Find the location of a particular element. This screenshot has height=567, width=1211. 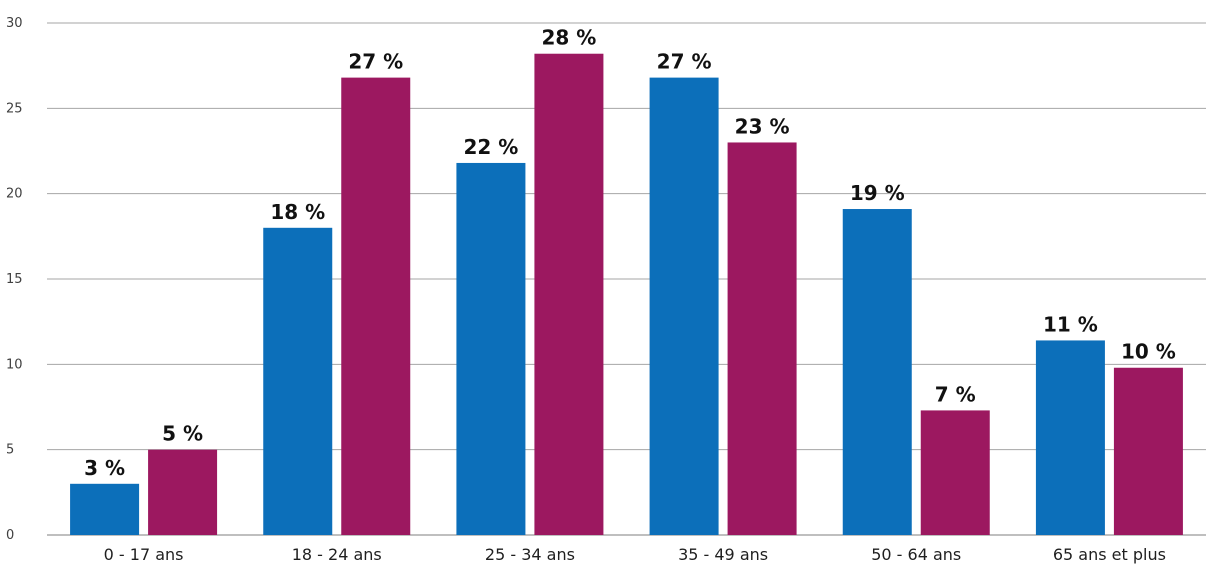

x-tick-label-1: 18 - 24 ans is located at coordinates (337, 554).